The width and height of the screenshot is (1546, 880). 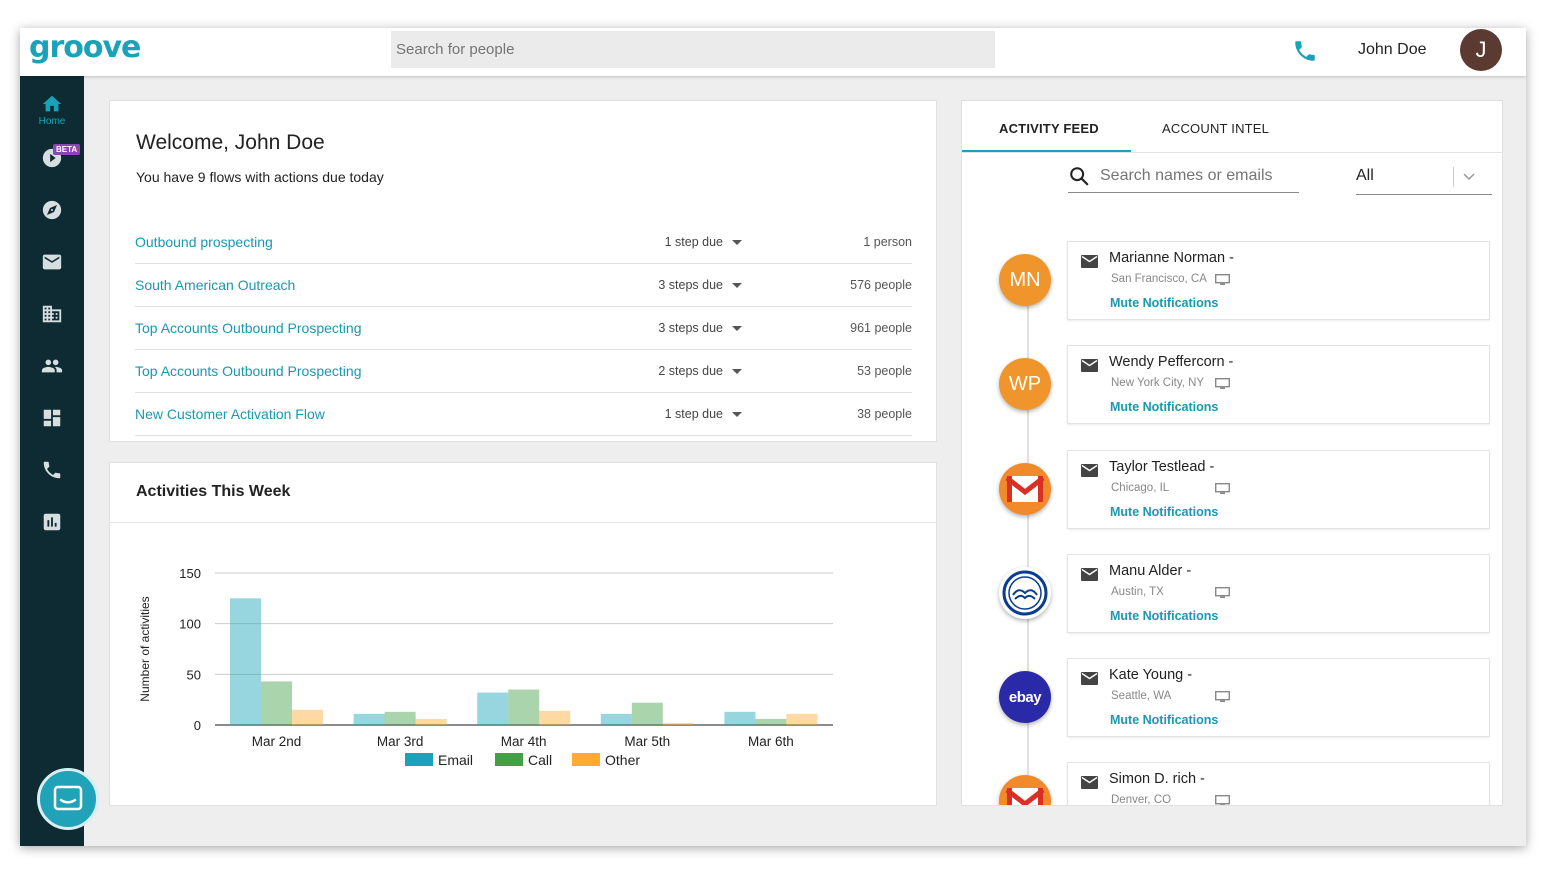 I want to click on feed-filter-select: All, so click(x=1424, y=179).